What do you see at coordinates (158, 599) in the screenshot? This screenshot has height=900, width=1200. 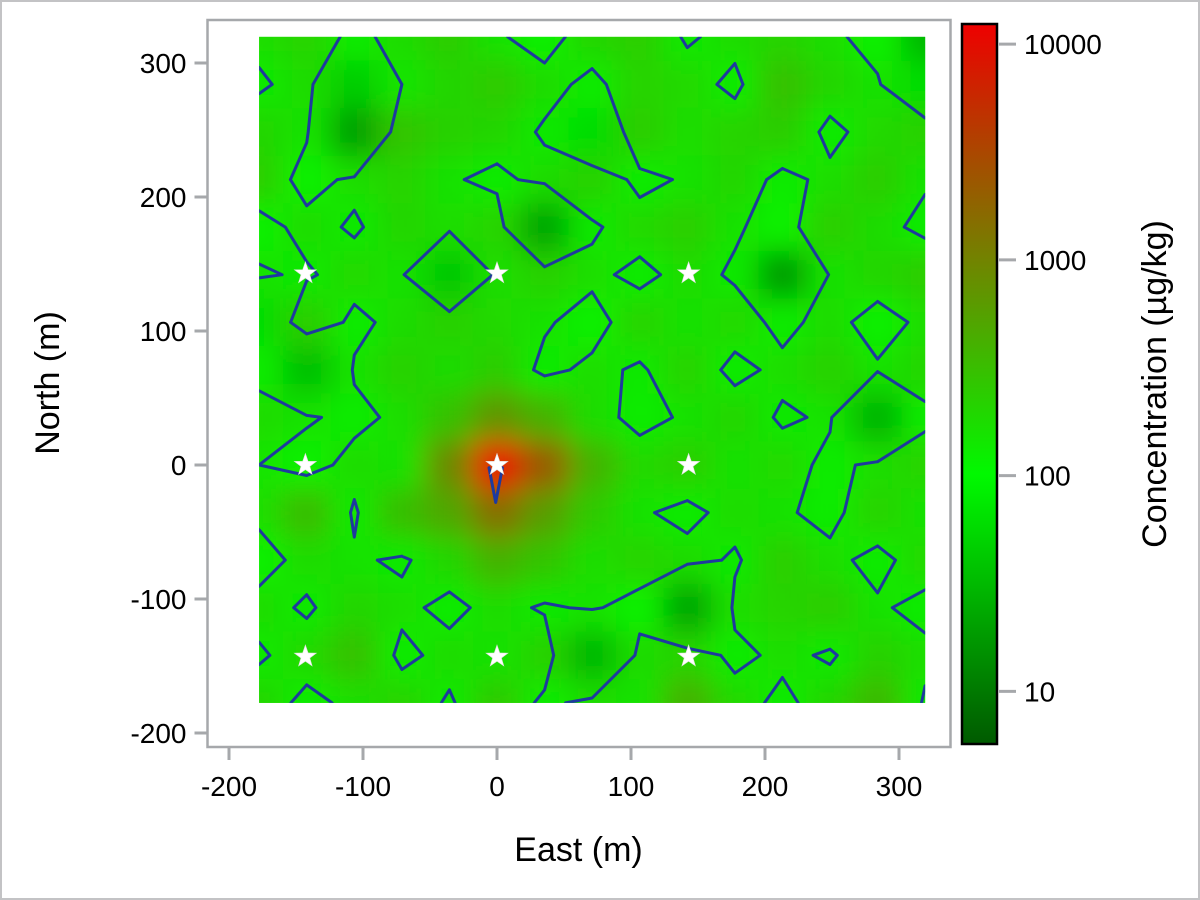 I see `y-tick-label: -100` at bounding box center [158, 599].